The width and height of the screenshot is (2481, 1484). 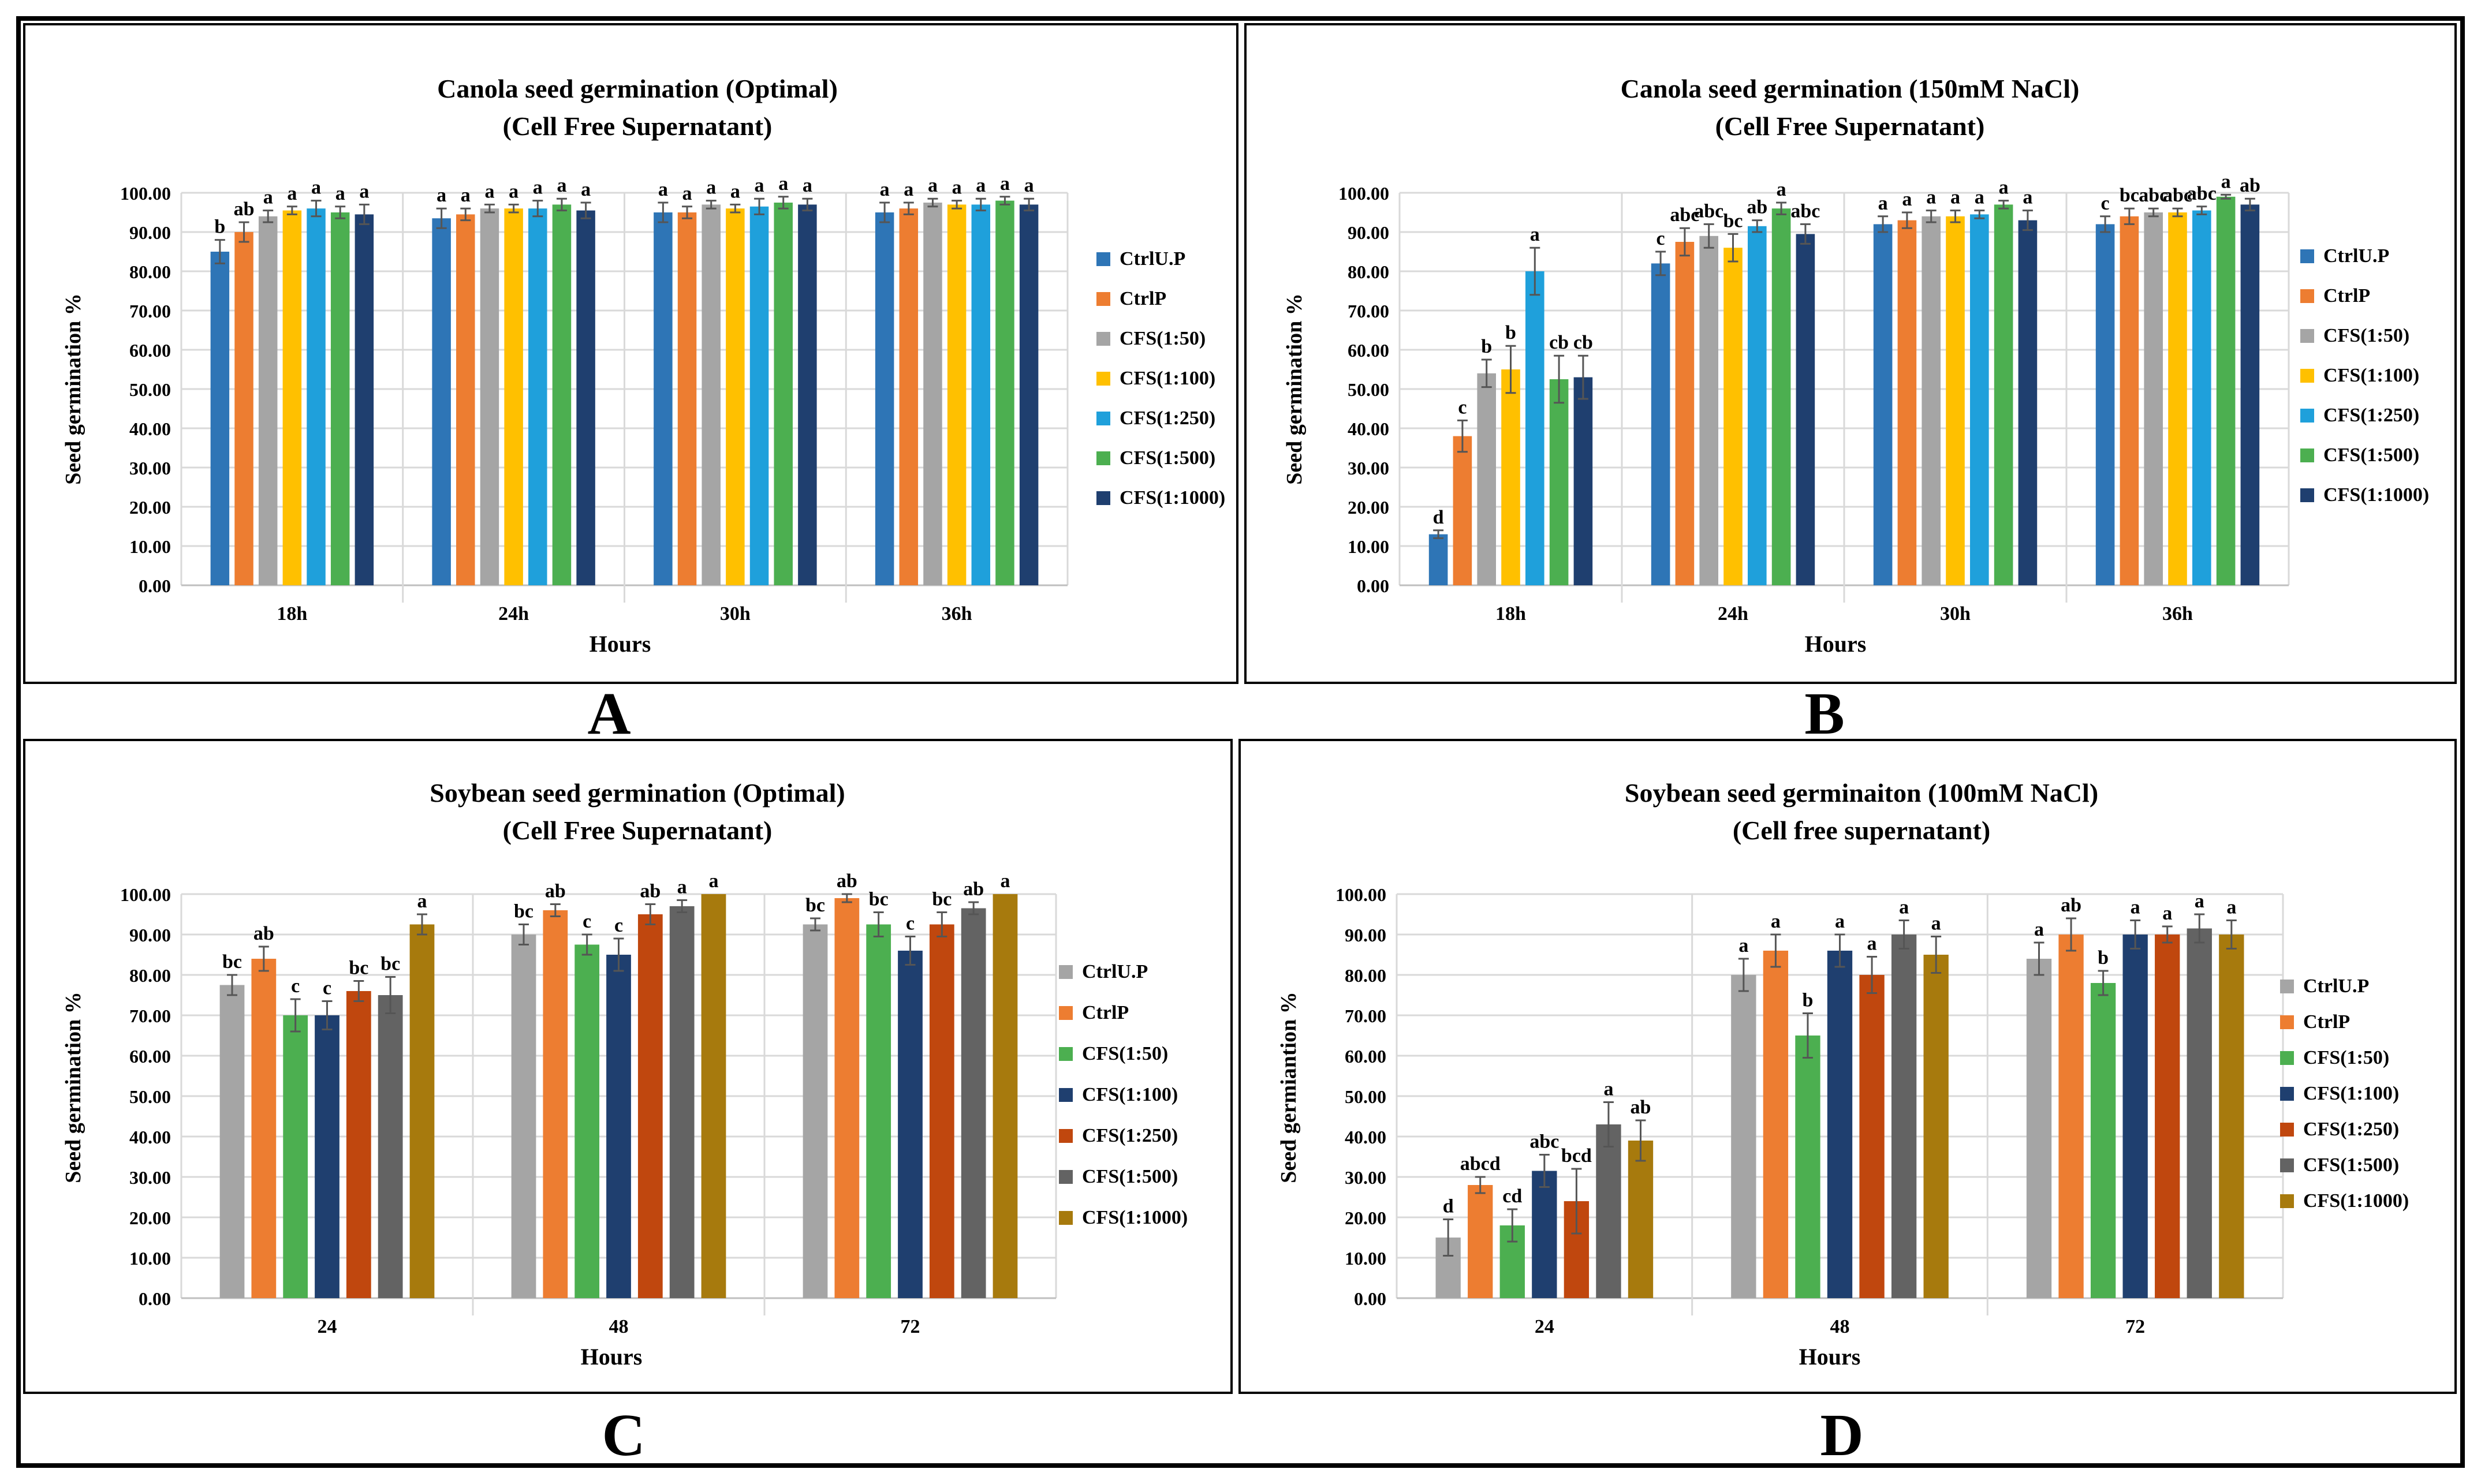 I want to click on x-tick-label: 48, so click(x=1840, y=1327).